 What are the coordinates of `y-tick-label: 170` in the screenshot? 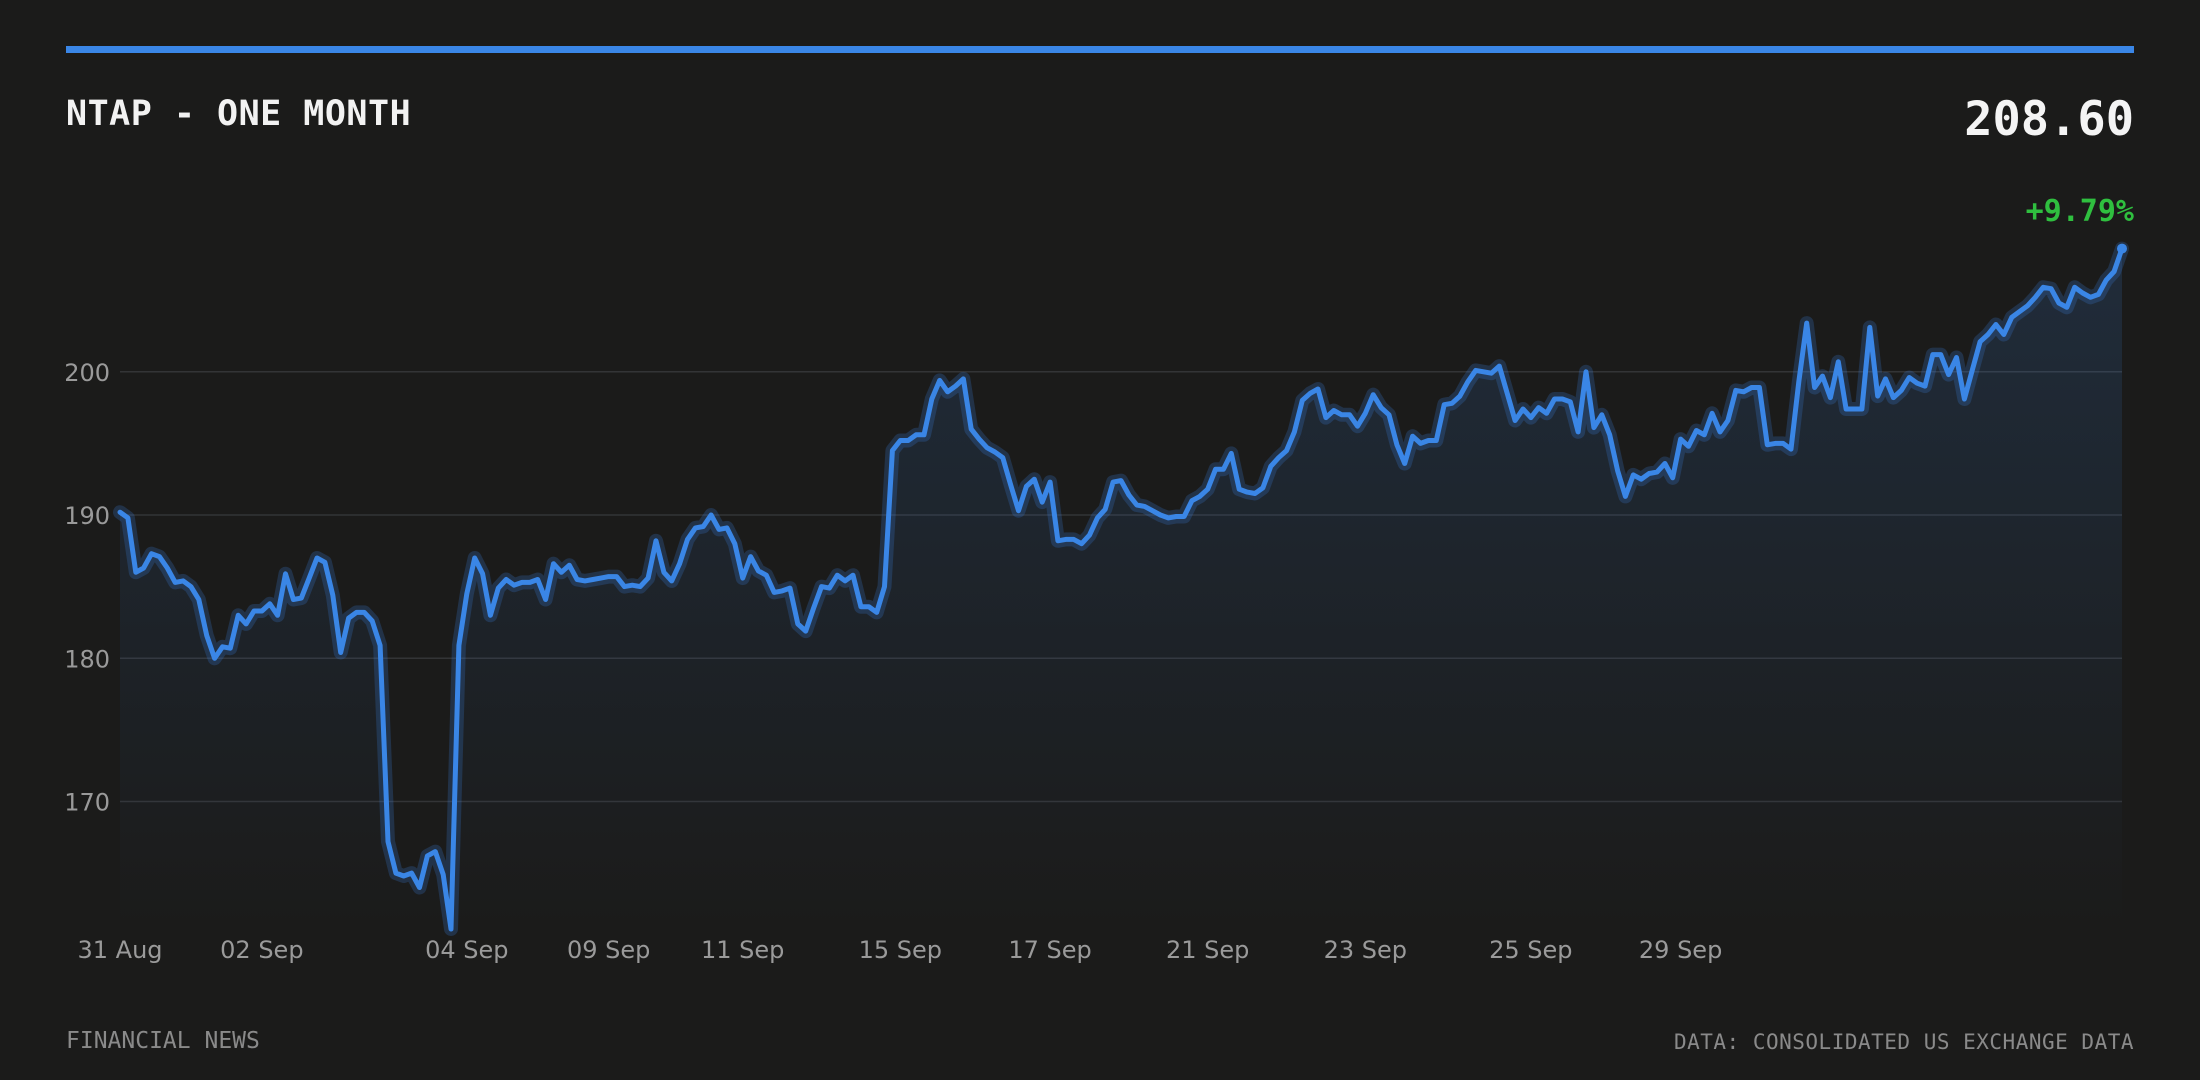 It's located at (87, 803).